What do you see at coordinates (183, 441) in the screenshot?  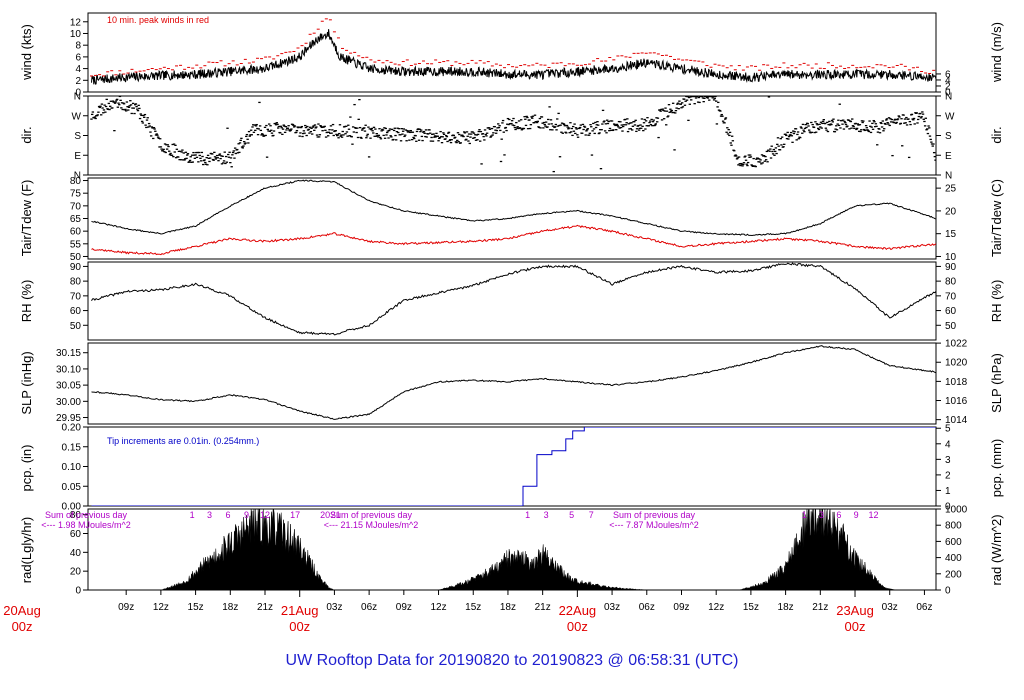 I see `precipitation-note: Tip increments are 0.01in. (0.254mm.)` at bounding box center [183, 441].